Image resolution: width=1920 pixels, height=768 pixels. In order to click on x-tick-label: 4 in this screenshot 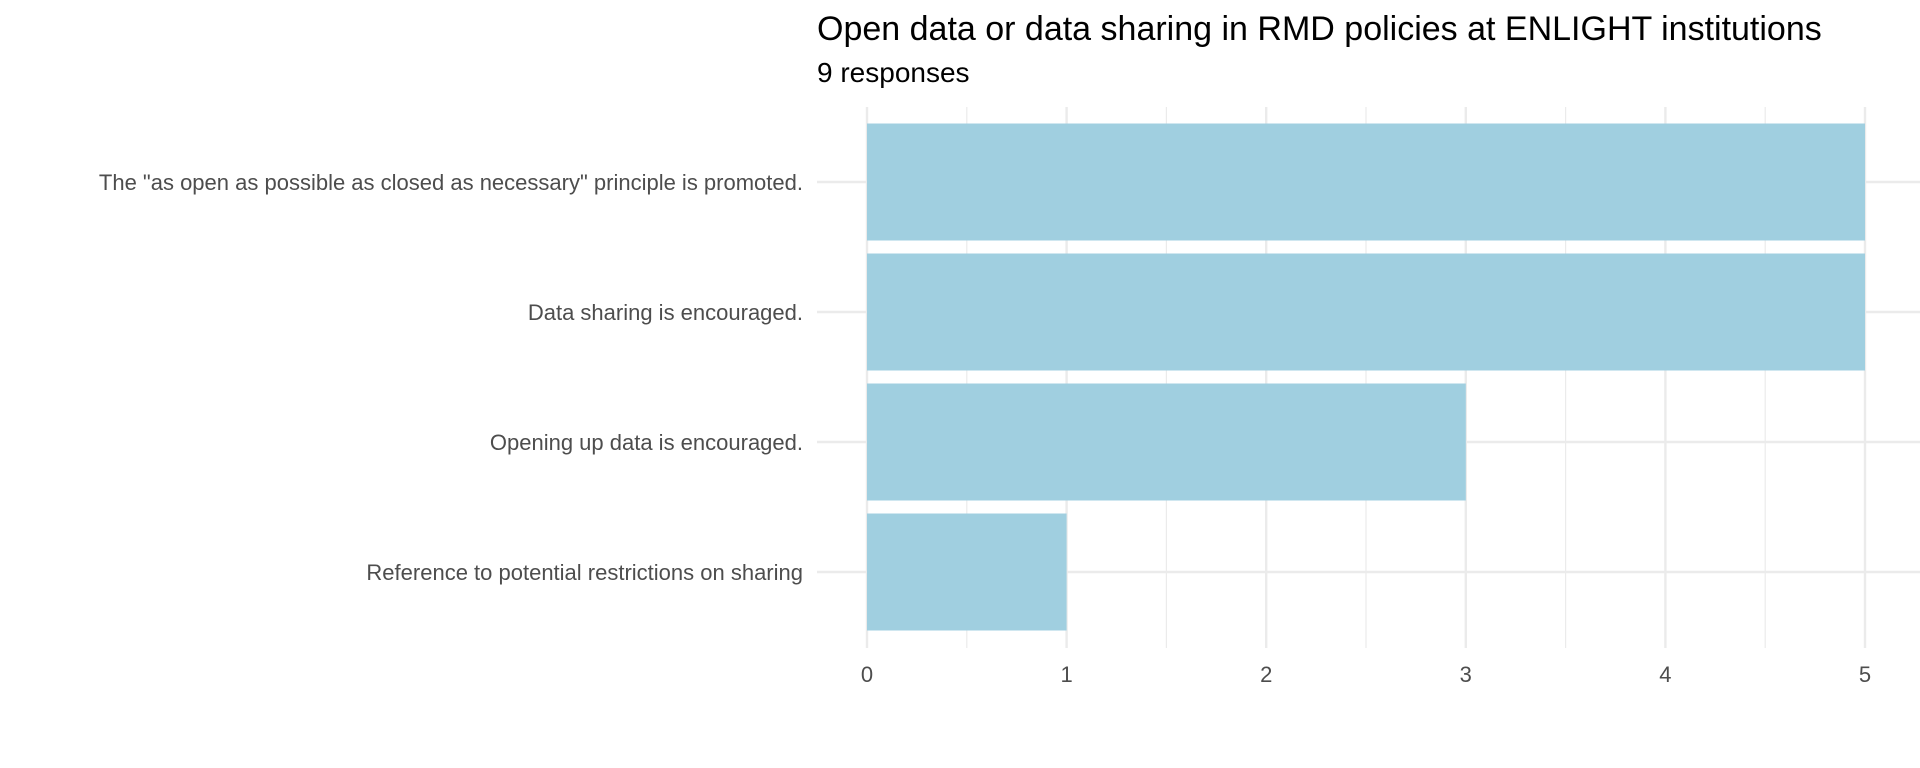, I will do `click(1665, 674)`.